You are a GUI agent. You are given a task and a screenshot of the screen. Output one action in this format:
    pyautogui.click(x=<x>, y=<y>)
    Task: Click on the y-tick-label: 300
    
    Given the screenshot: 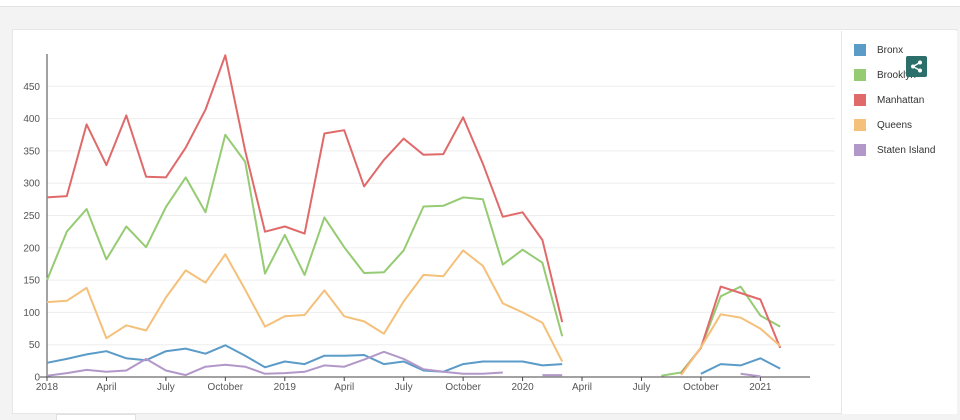 What is the action you would take?
    pyautogui.click(x=31, y=184)
    